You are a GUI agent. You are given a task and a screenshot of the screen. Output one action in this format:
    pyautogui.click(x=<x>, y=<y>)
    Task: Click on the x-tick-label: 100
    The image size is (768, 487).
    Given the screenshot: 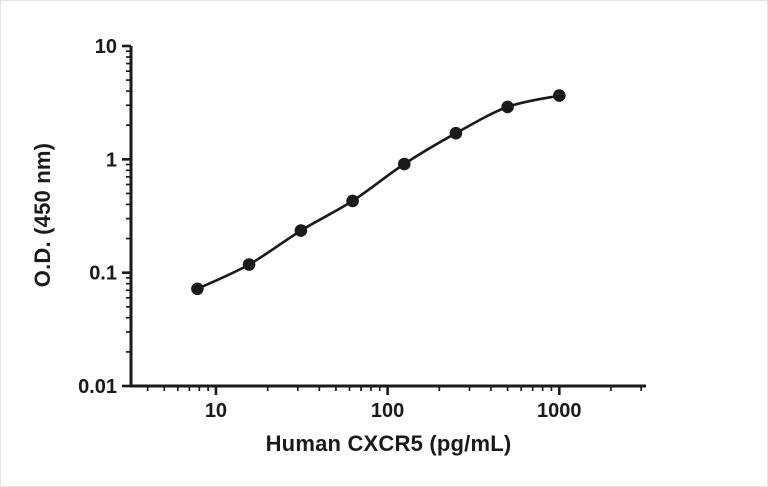 What is the action you would take?
    pyautogui.click(x=387, y=411)
    